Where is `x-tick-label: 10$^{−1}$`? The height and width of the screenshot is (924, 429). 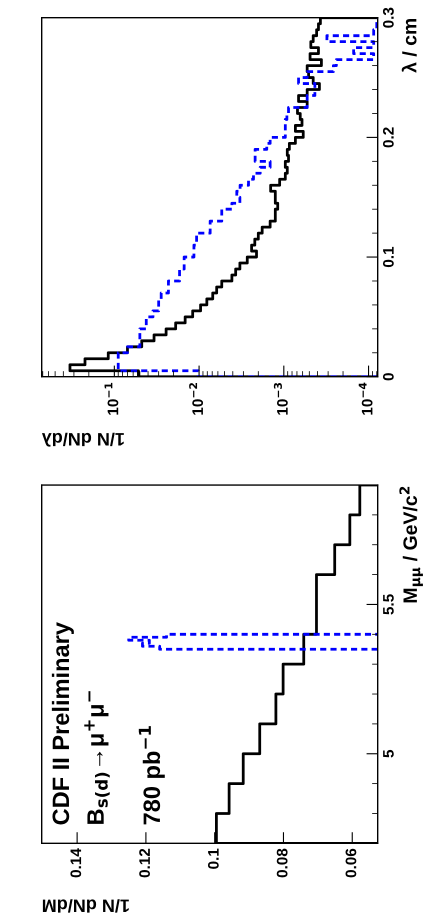
x-tick-label: 10$^{−1}$ is located at coordinates (111, 398).